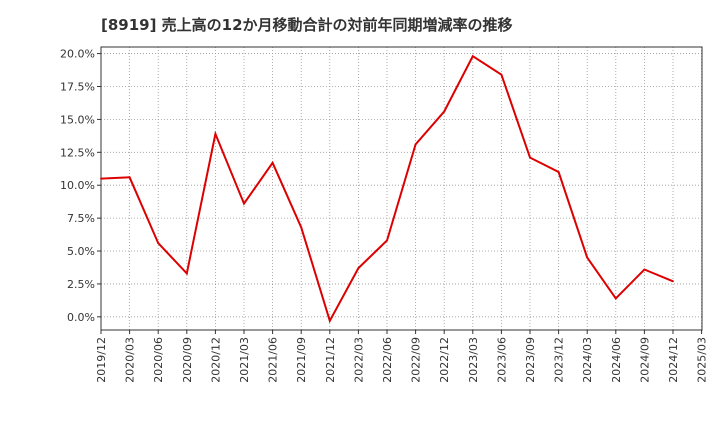  What do you see at coordinates (559, 360) in the screenshot?
I see `x-tick-label: 2023/12` at bounding box center [559, 360].